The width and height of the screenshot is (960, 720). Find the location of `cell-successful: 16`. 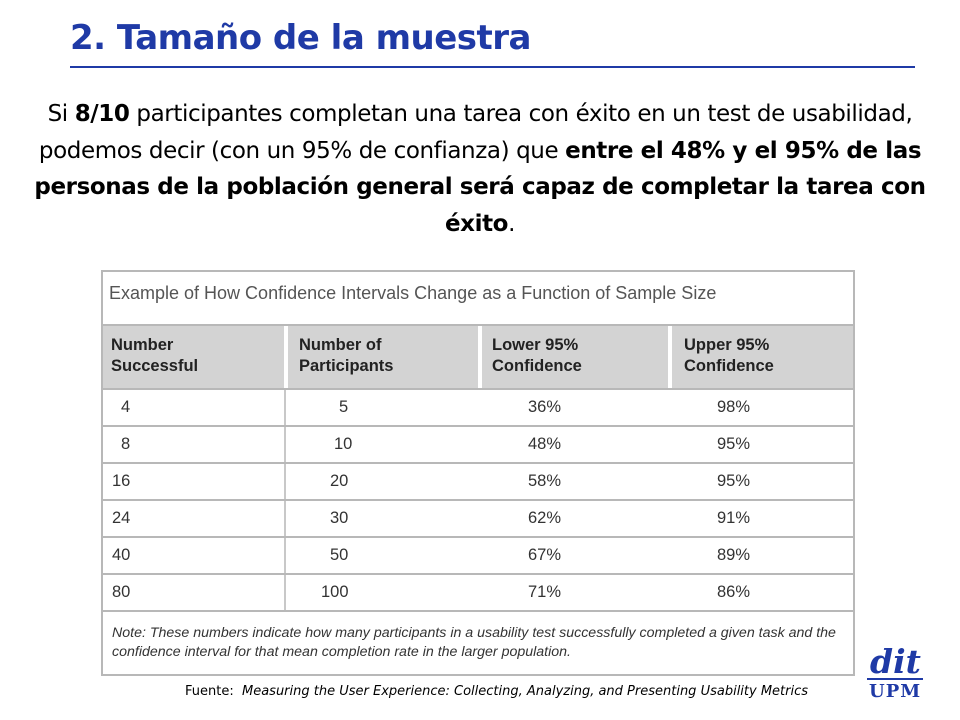

cell-successful: 16 is located at coordinates (121, 481).